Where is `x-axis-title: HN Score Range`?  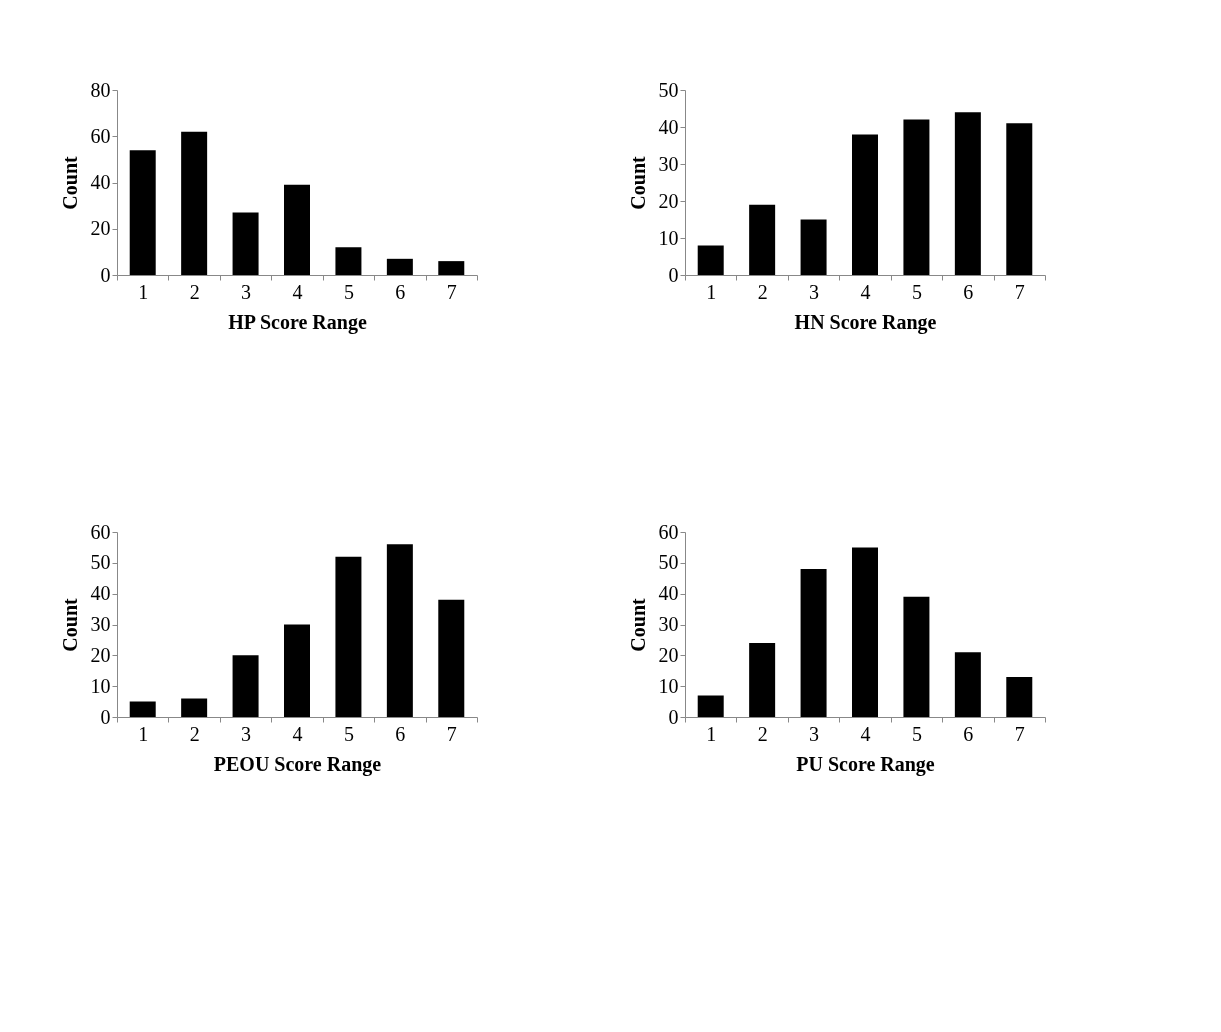
x-axis-title: HN Score Range is located at coordinates (865, 322).